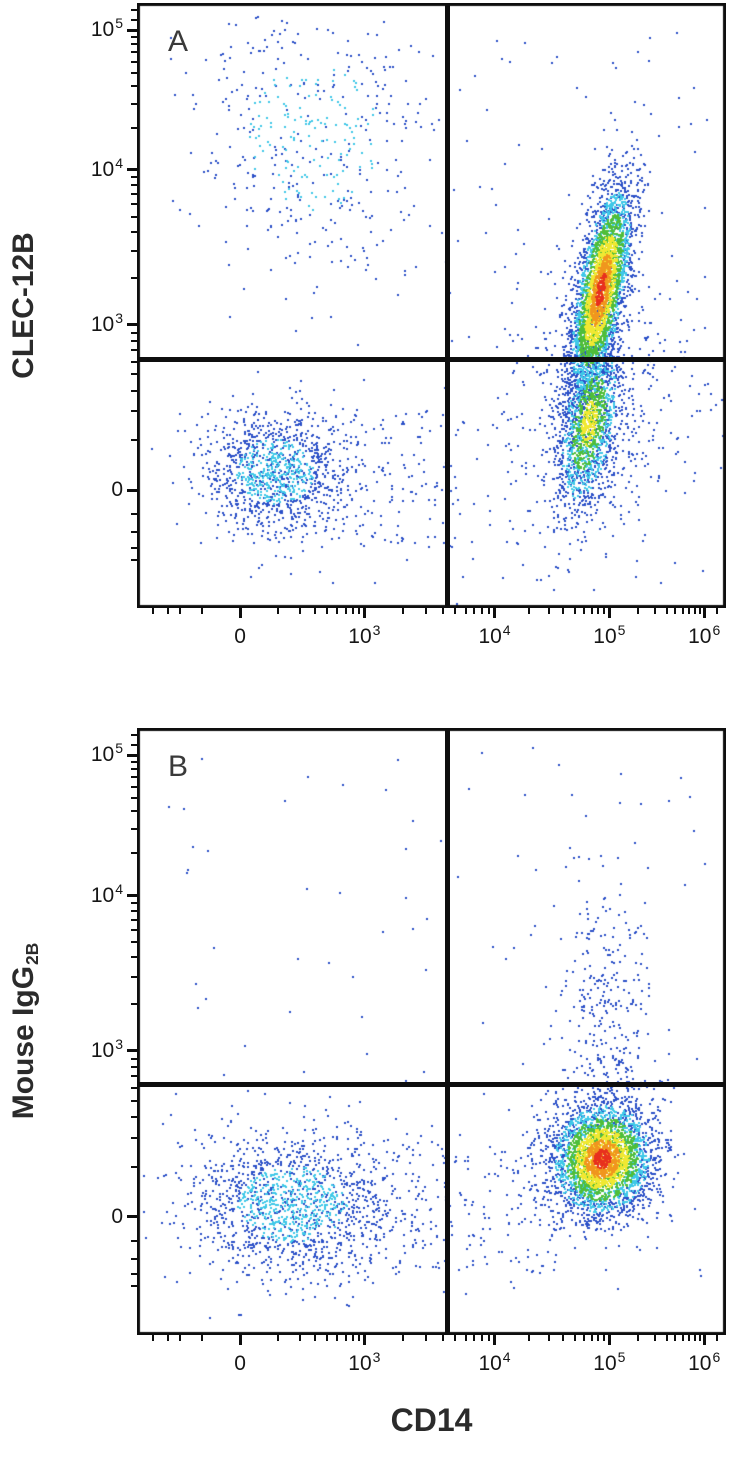  What do you see at coordinates (106, 322) in the screenshot?
I see `y-axis-tick-label: 10³` at bounding box center [106, 322].